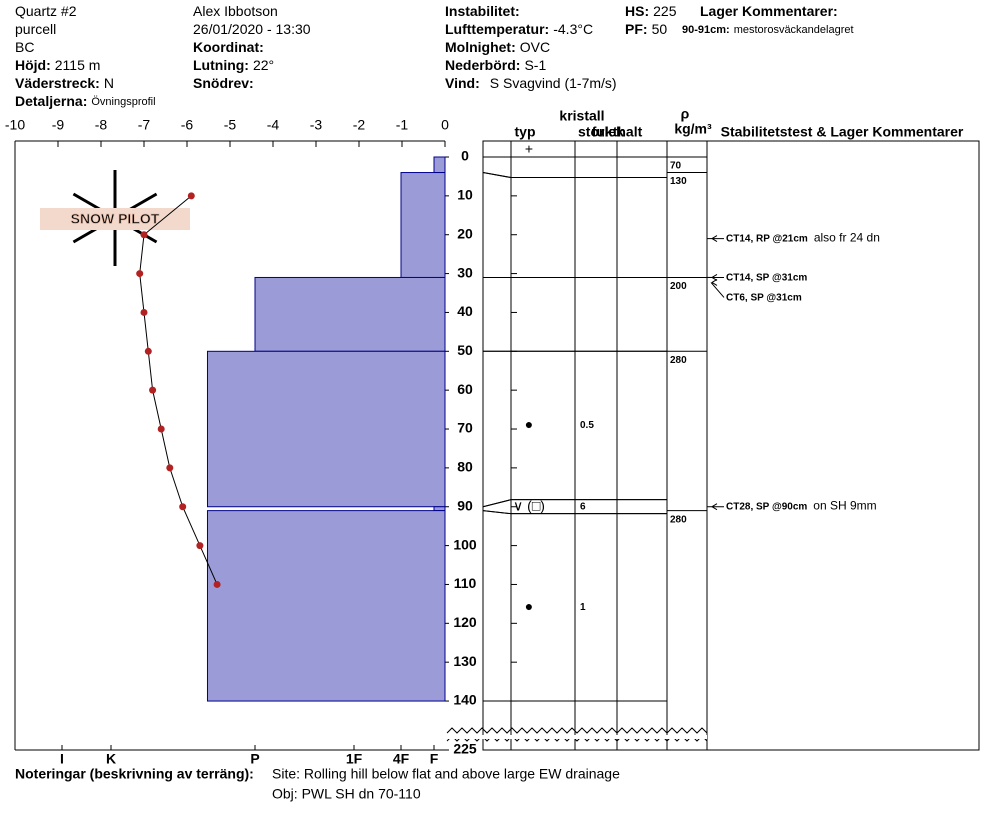 This screenshot has width=994, height=840. Describe the element at coordinates (553, 83) in the screenshot. I see `field-value: S Svagvind (1-7m/s)` at that location.